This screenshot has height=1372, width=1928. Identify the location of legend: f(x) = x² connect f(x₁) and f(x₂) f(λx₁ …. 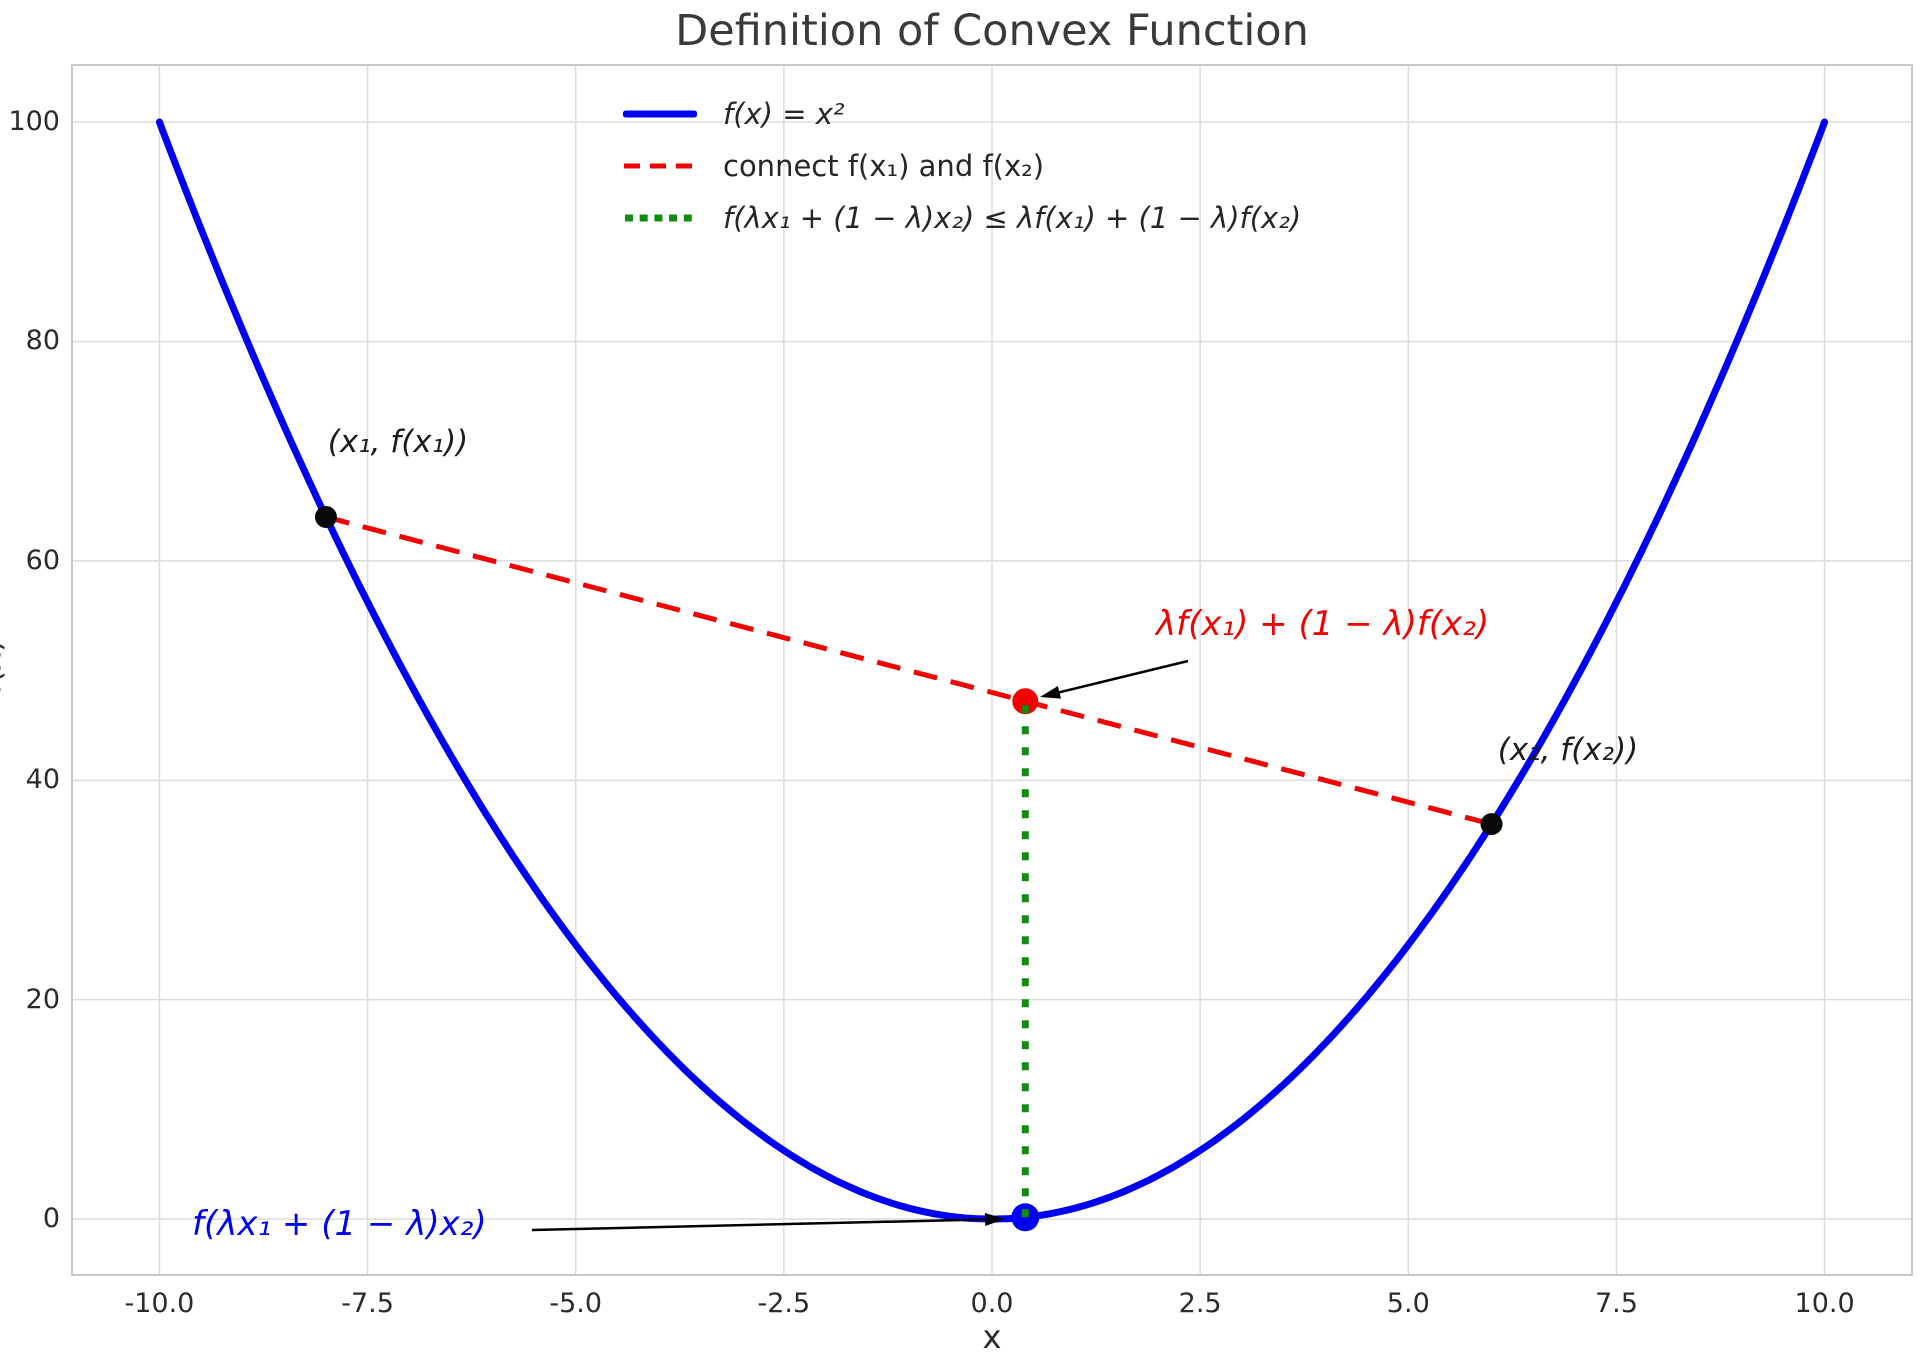
(962, 166).